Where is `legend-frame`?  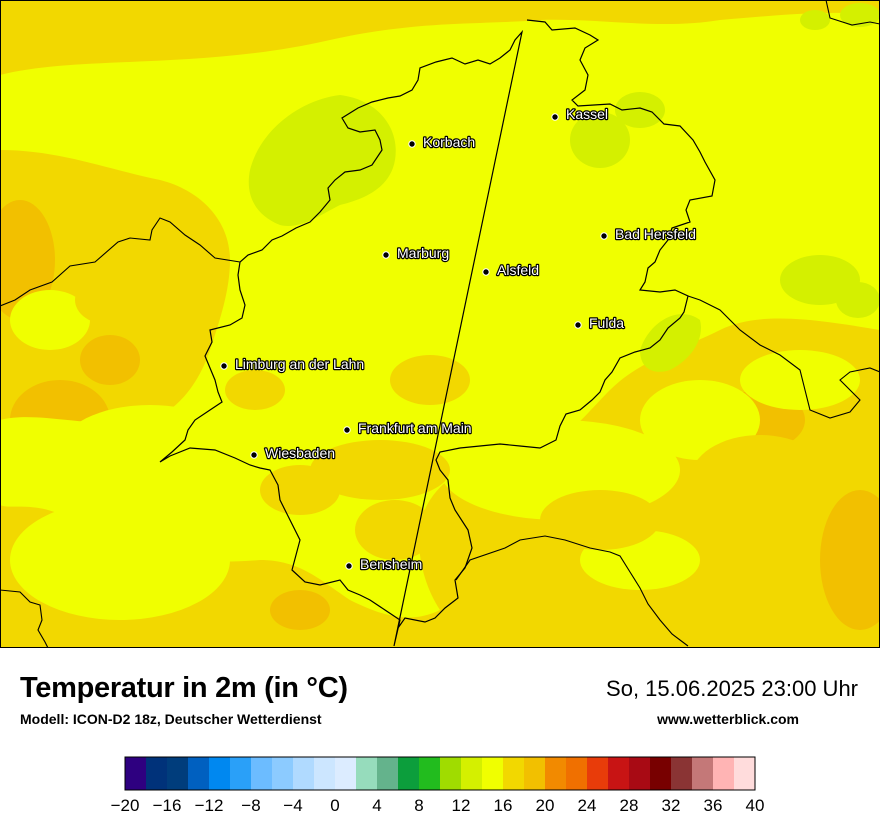
legend-frame is located at coordinates (440, 773).